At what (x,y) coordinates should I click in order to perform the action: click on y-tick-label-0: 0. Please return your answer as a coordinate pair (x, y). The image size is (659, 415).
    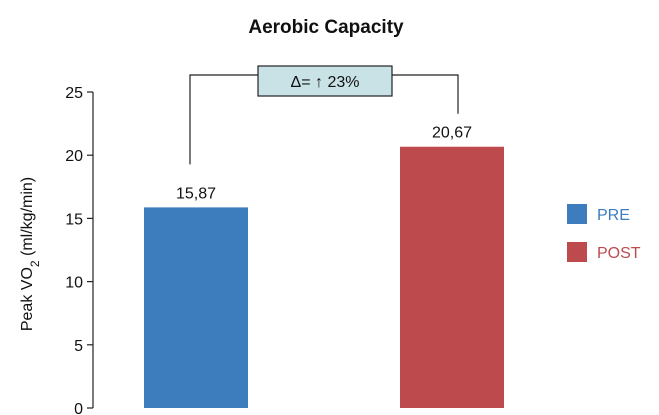
    Looking at the image, I should click on (78, 408).